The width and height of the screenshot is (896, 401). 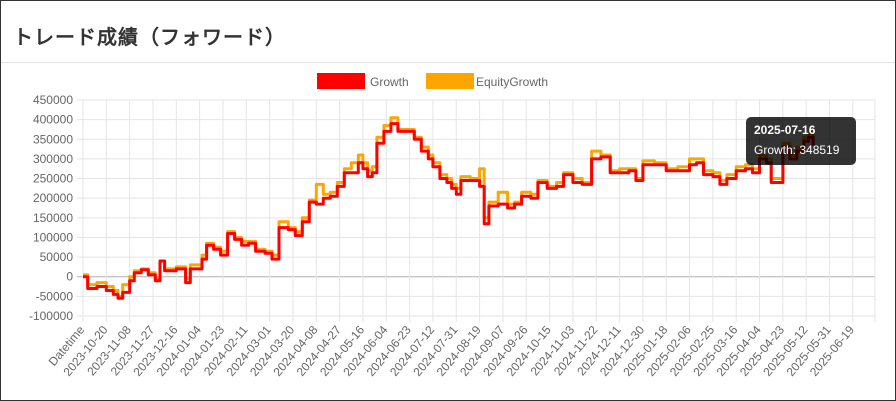 I want to click on chart-tooltip: 2025-07-16 Growth: 348519, so click(x=801, y=141).